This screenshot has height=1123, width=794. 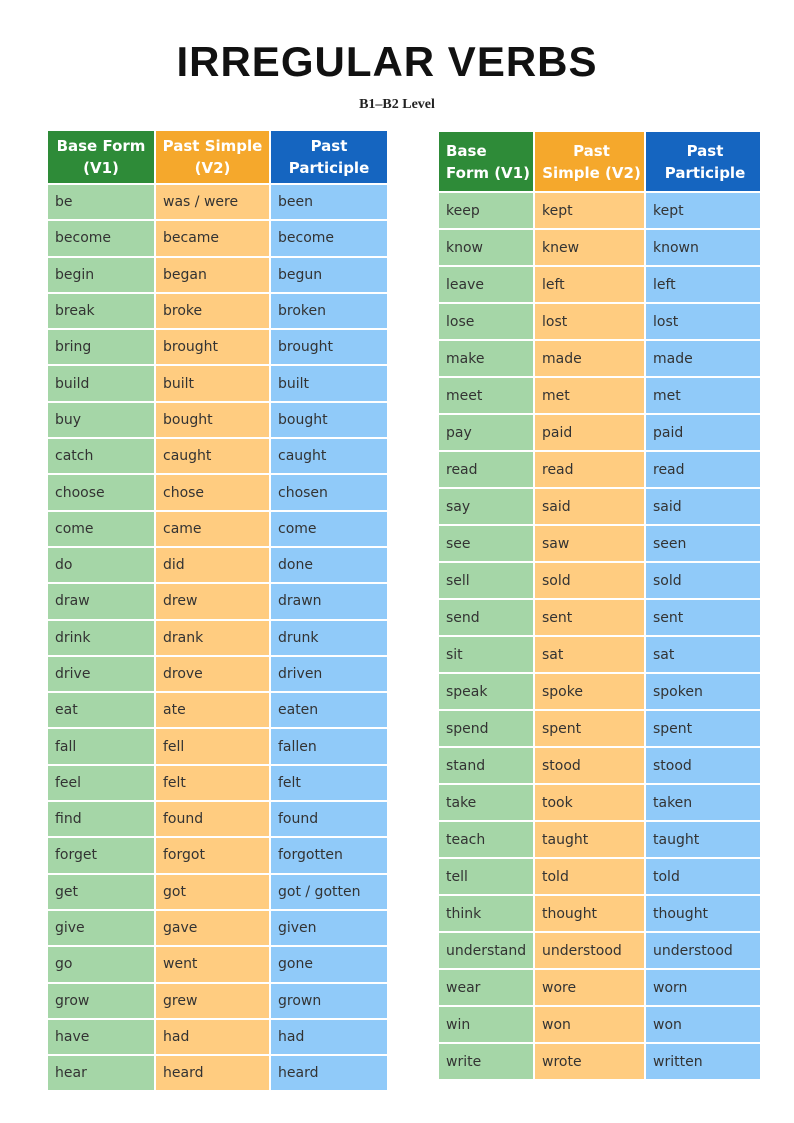 What do you see at coordinates (486, 617) in the screenshot?
I see `table-cell: send` at bounding box center [486, 617].